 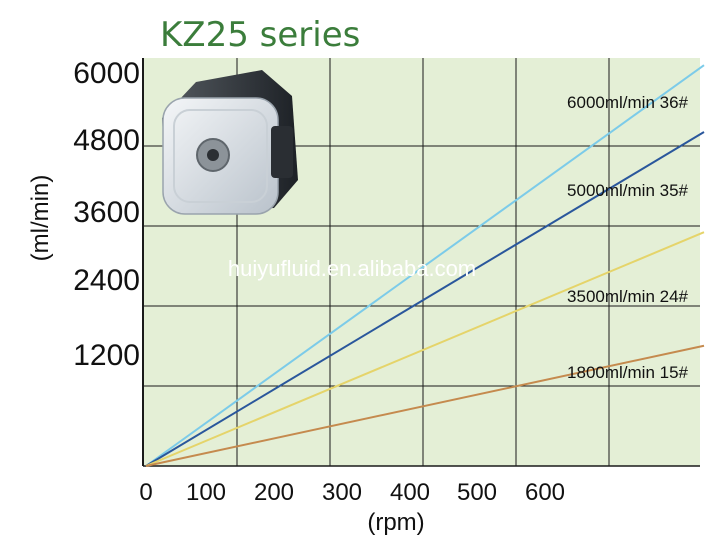 I want to click on pump-inner-frame, so click(x=220, y=156).